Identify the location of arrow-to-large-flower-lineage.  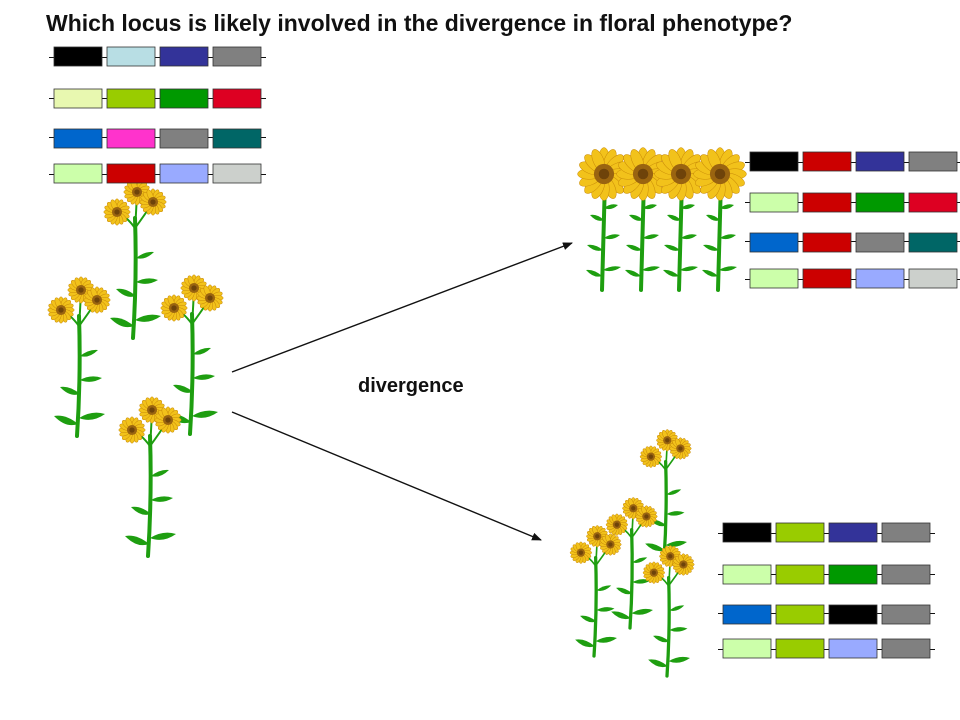
(402, 307).